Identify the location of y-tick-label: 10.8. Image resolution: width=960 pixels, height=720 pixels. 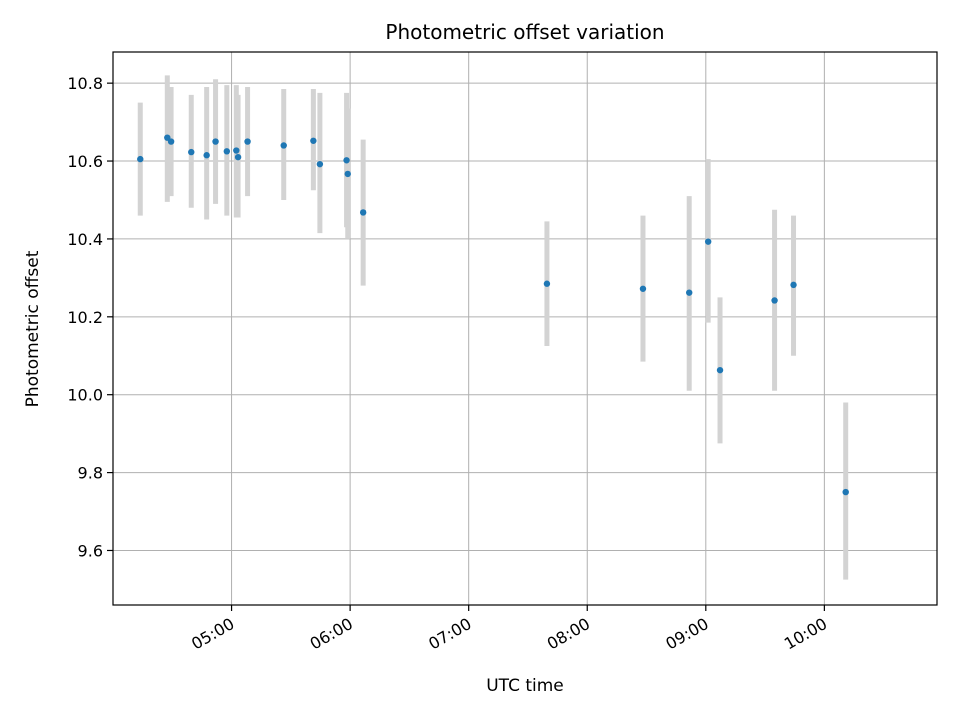
(85, 83).